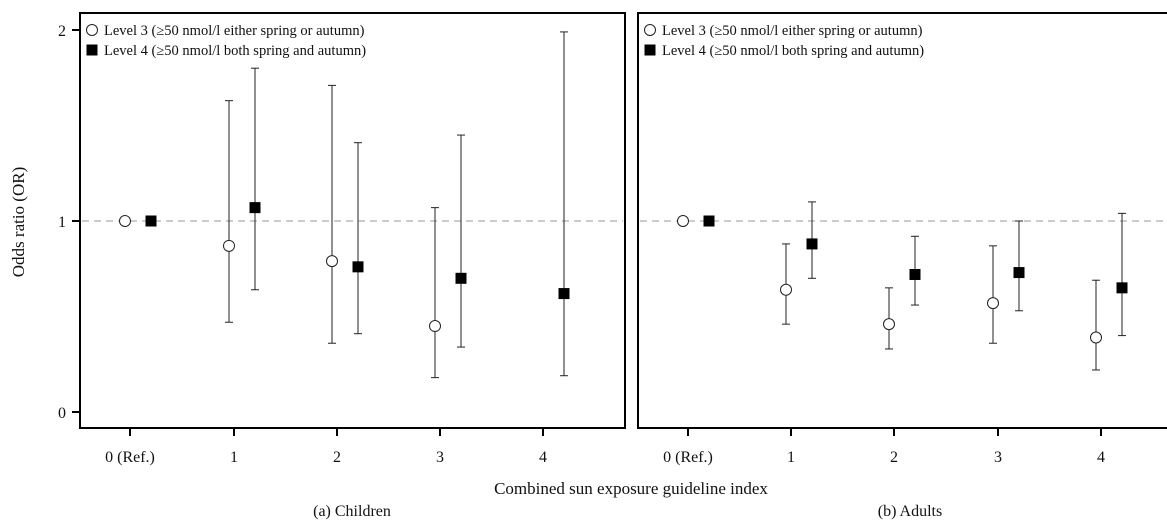  What do you see at coordinates (62, 413) in the screenshot?
I see `y-tick-label: 0` at bounding box center [62, 413].